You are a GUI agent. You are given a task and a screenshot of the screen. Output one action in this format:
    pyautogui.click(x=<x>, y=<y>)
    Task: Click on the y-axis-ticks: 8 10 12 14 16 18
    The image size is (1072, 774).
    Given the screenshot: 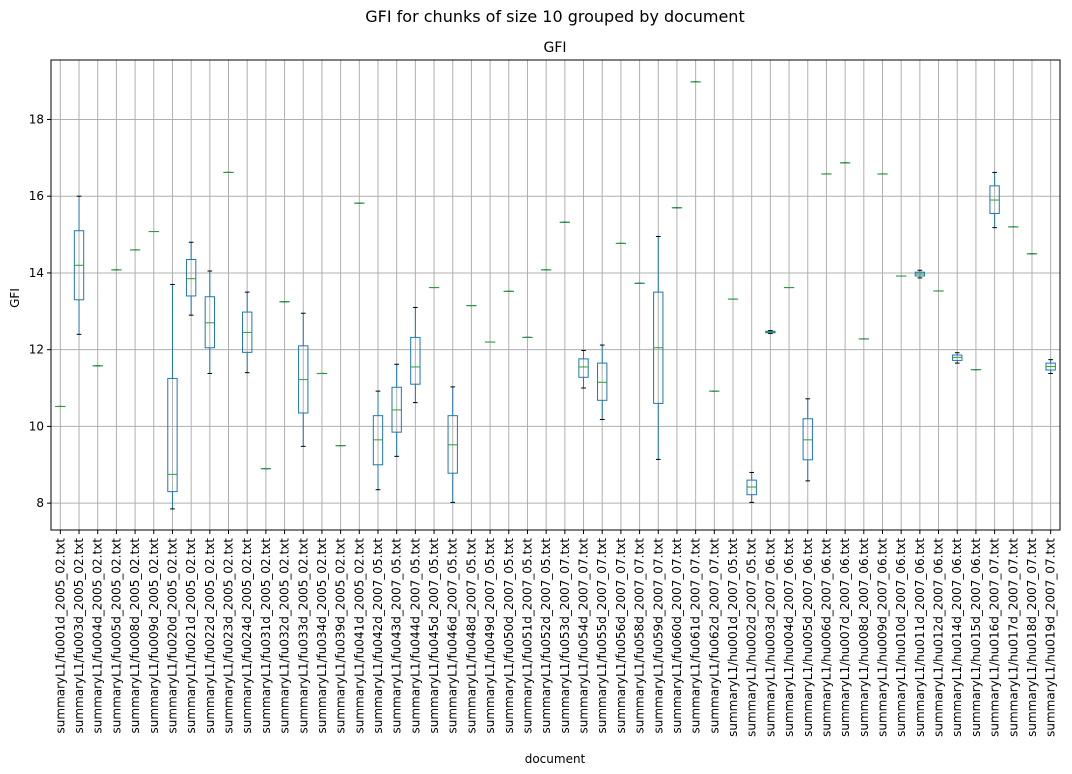 What is the action you would take?
    pyautogui.click(x=40, y=311)
    